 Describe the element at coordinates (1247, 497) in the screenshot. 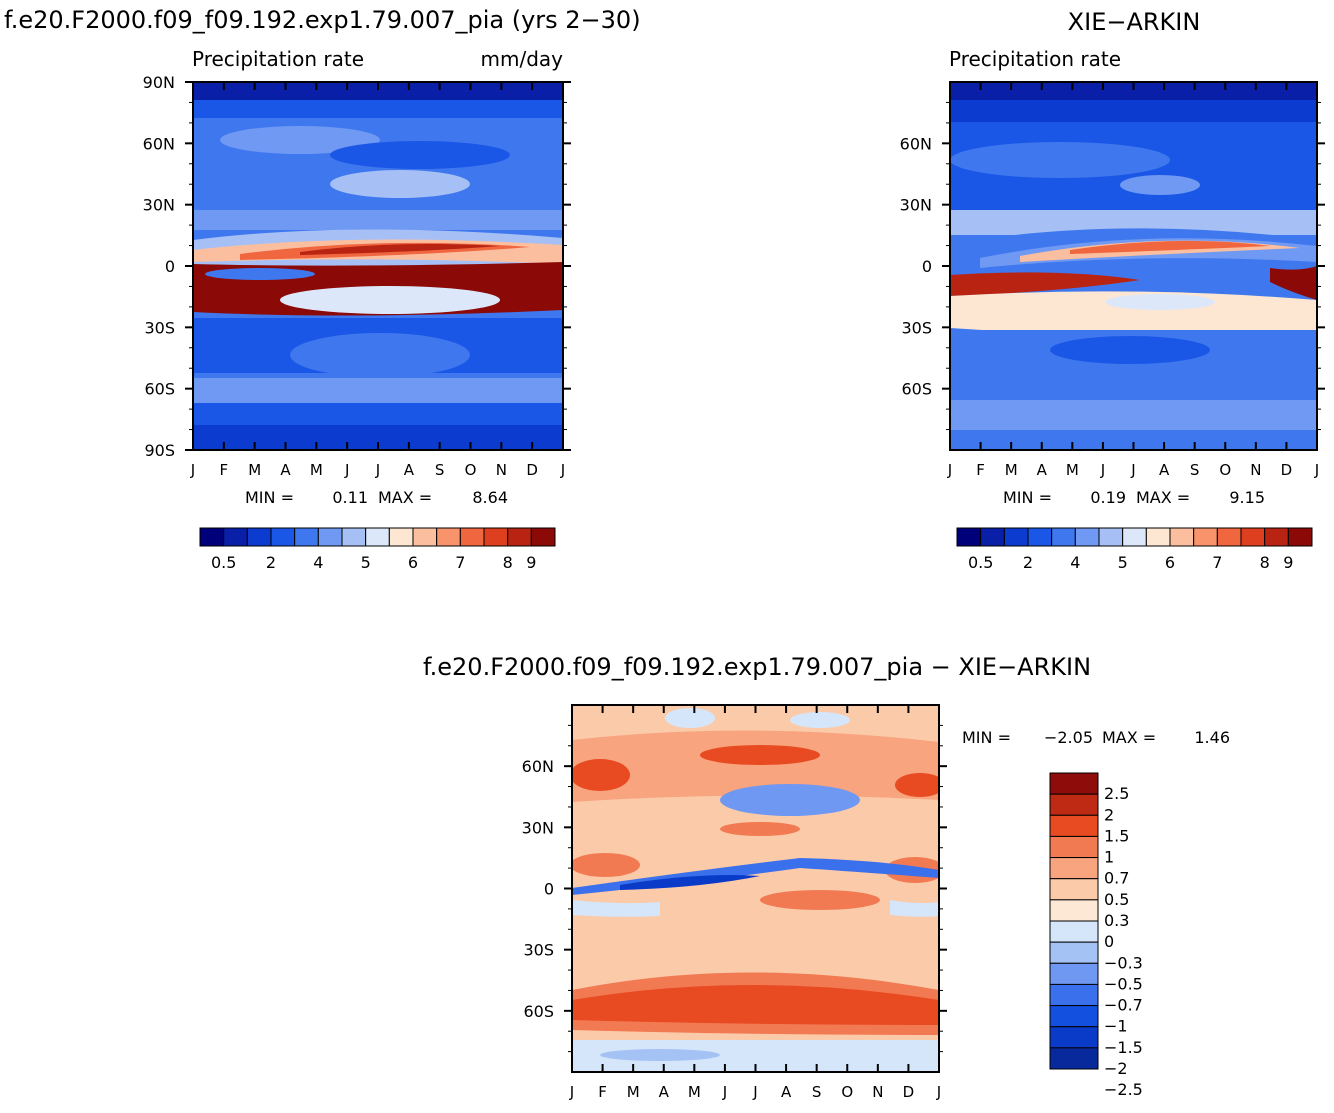

I see `panel-obs-max-value: 9.15` at that location.